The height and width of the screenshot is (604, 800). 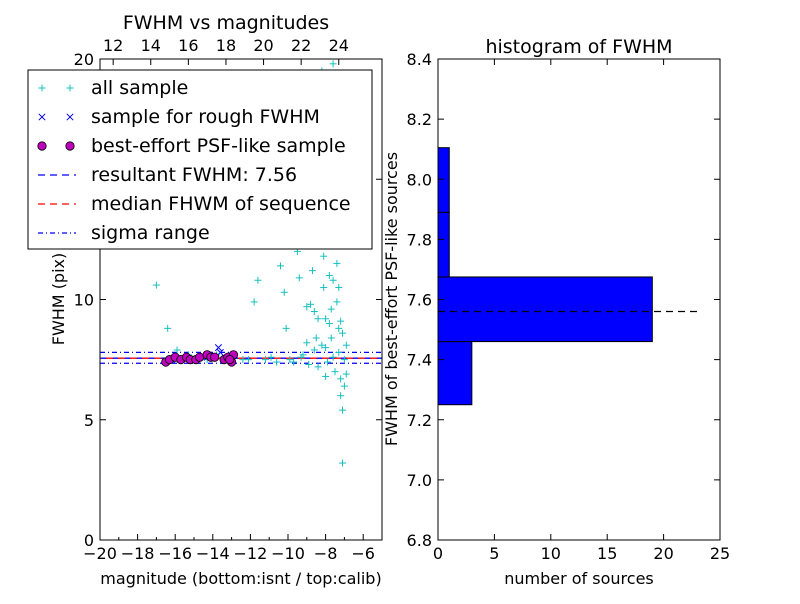 I want to click on histogram-x-axis-label: number of sources, so click(x=579, y=578).